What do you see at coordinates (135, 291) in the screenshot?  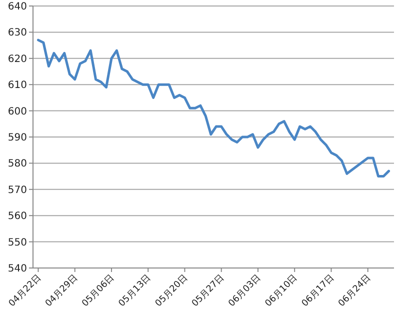 I see `x-tick-label: 05月13日` at bounding box center [135, 291].